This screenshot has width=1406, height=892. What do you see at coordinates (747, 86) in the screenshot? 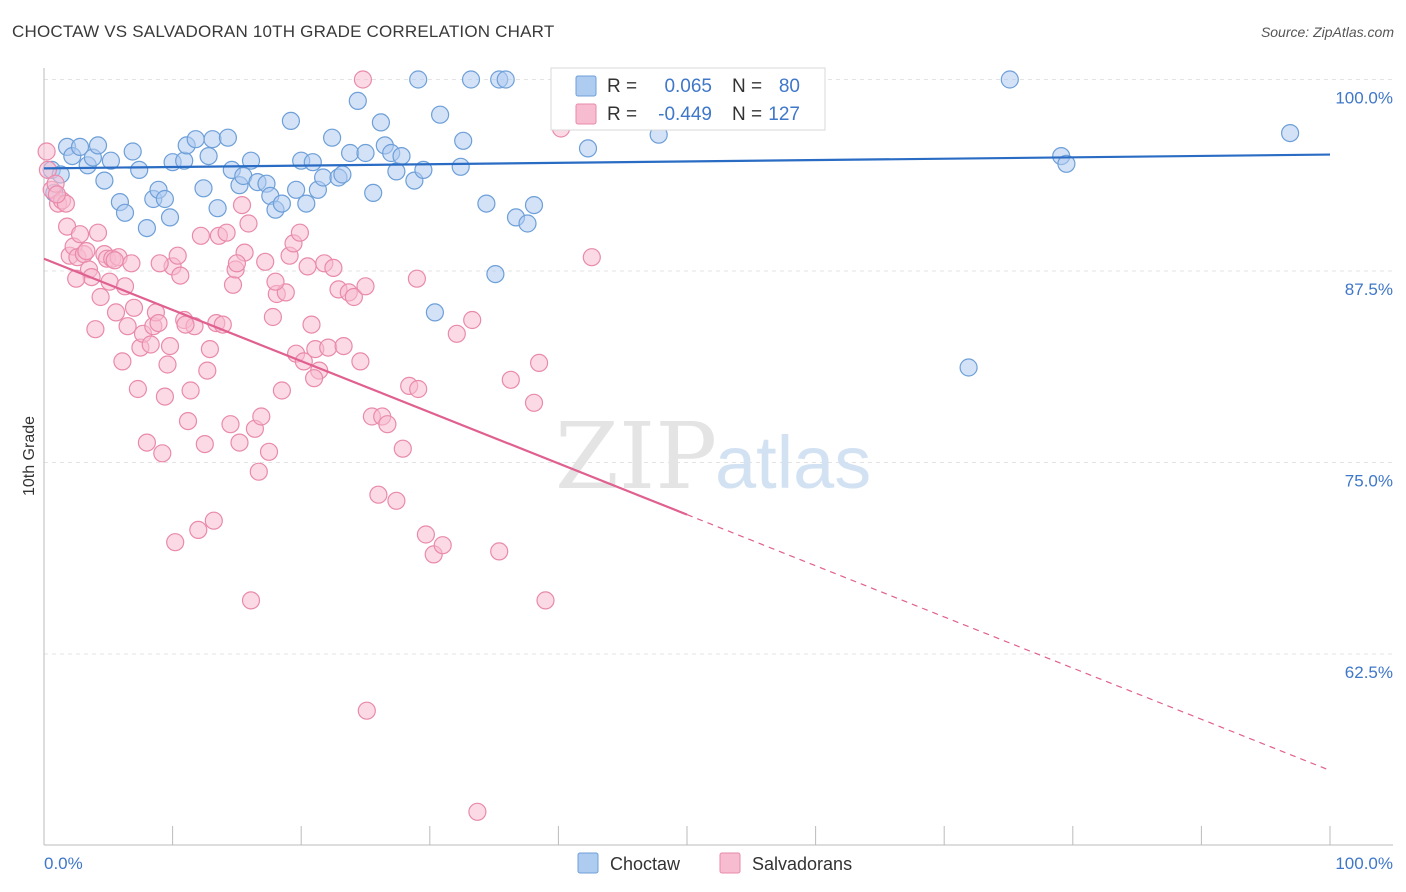
I see `legend-n-label-choctaw: N =` at bounding box center [747, 86].